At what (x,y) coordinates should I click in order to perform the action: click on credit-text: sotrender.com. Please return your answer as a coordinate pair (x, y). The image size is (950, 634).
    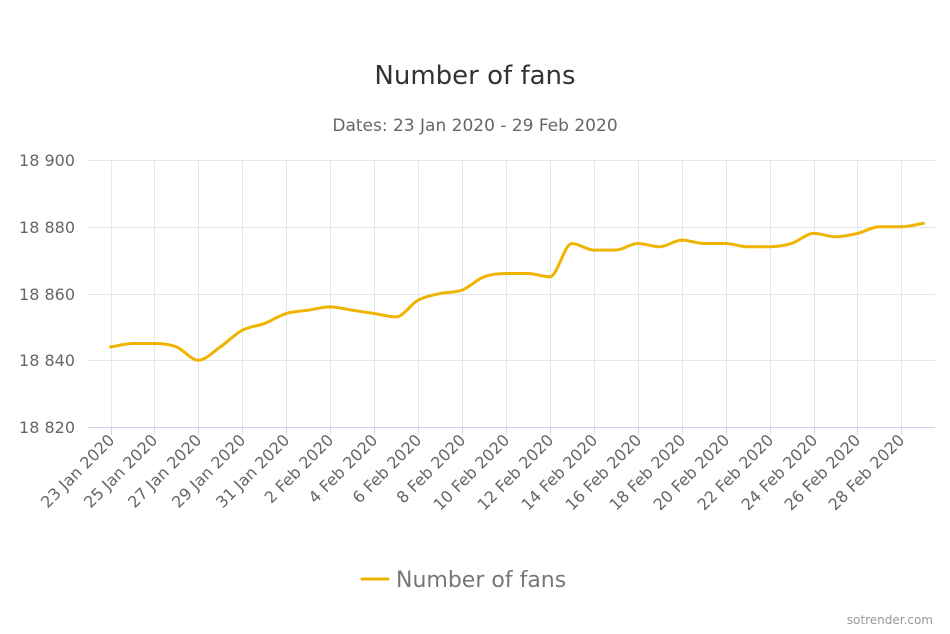
    Looking at the image, I should click on (890, 620).